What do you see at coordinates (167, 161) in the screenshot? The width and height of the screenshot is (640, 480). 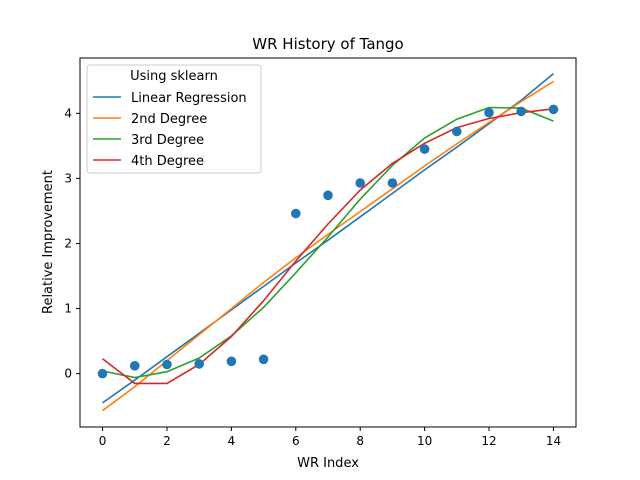 I see `legend-label-4: 4th Degree` at bounding box center [167, 161].